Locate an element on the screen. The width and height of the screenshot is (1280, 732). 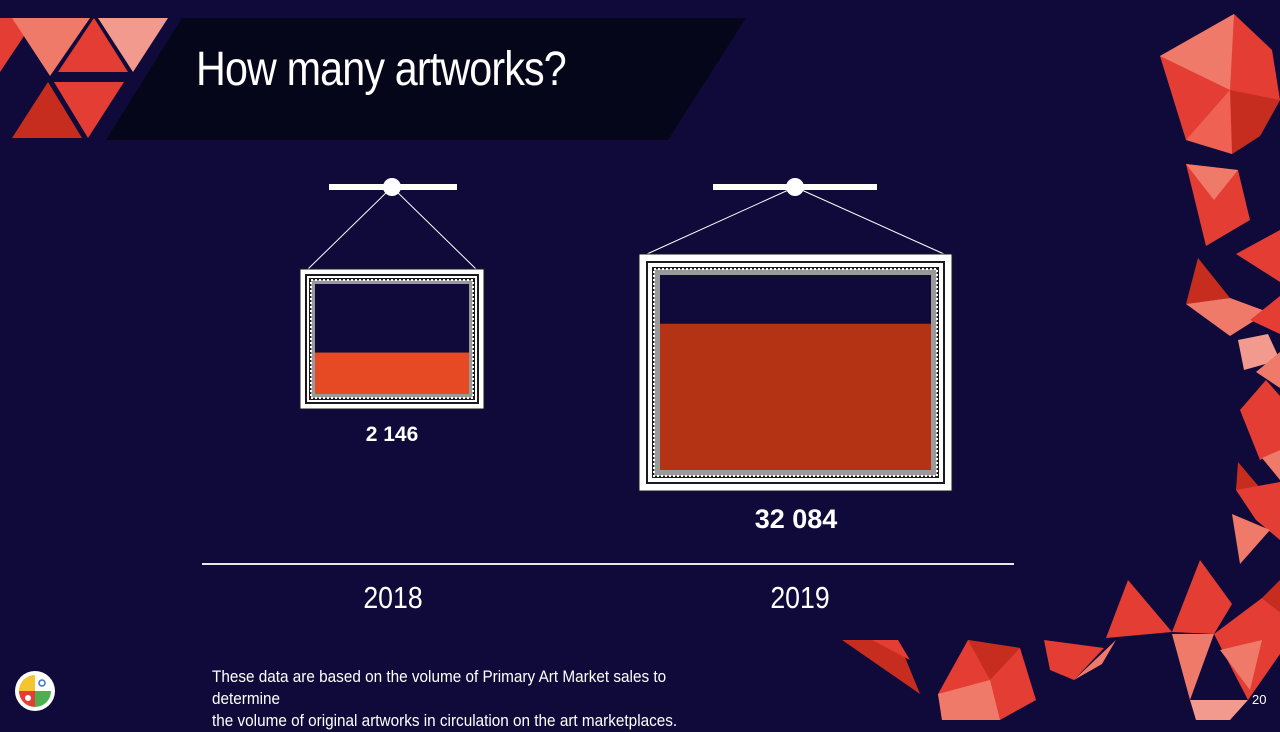
frame-ornament-pattern-2019 is located at coordinates (795, 372).